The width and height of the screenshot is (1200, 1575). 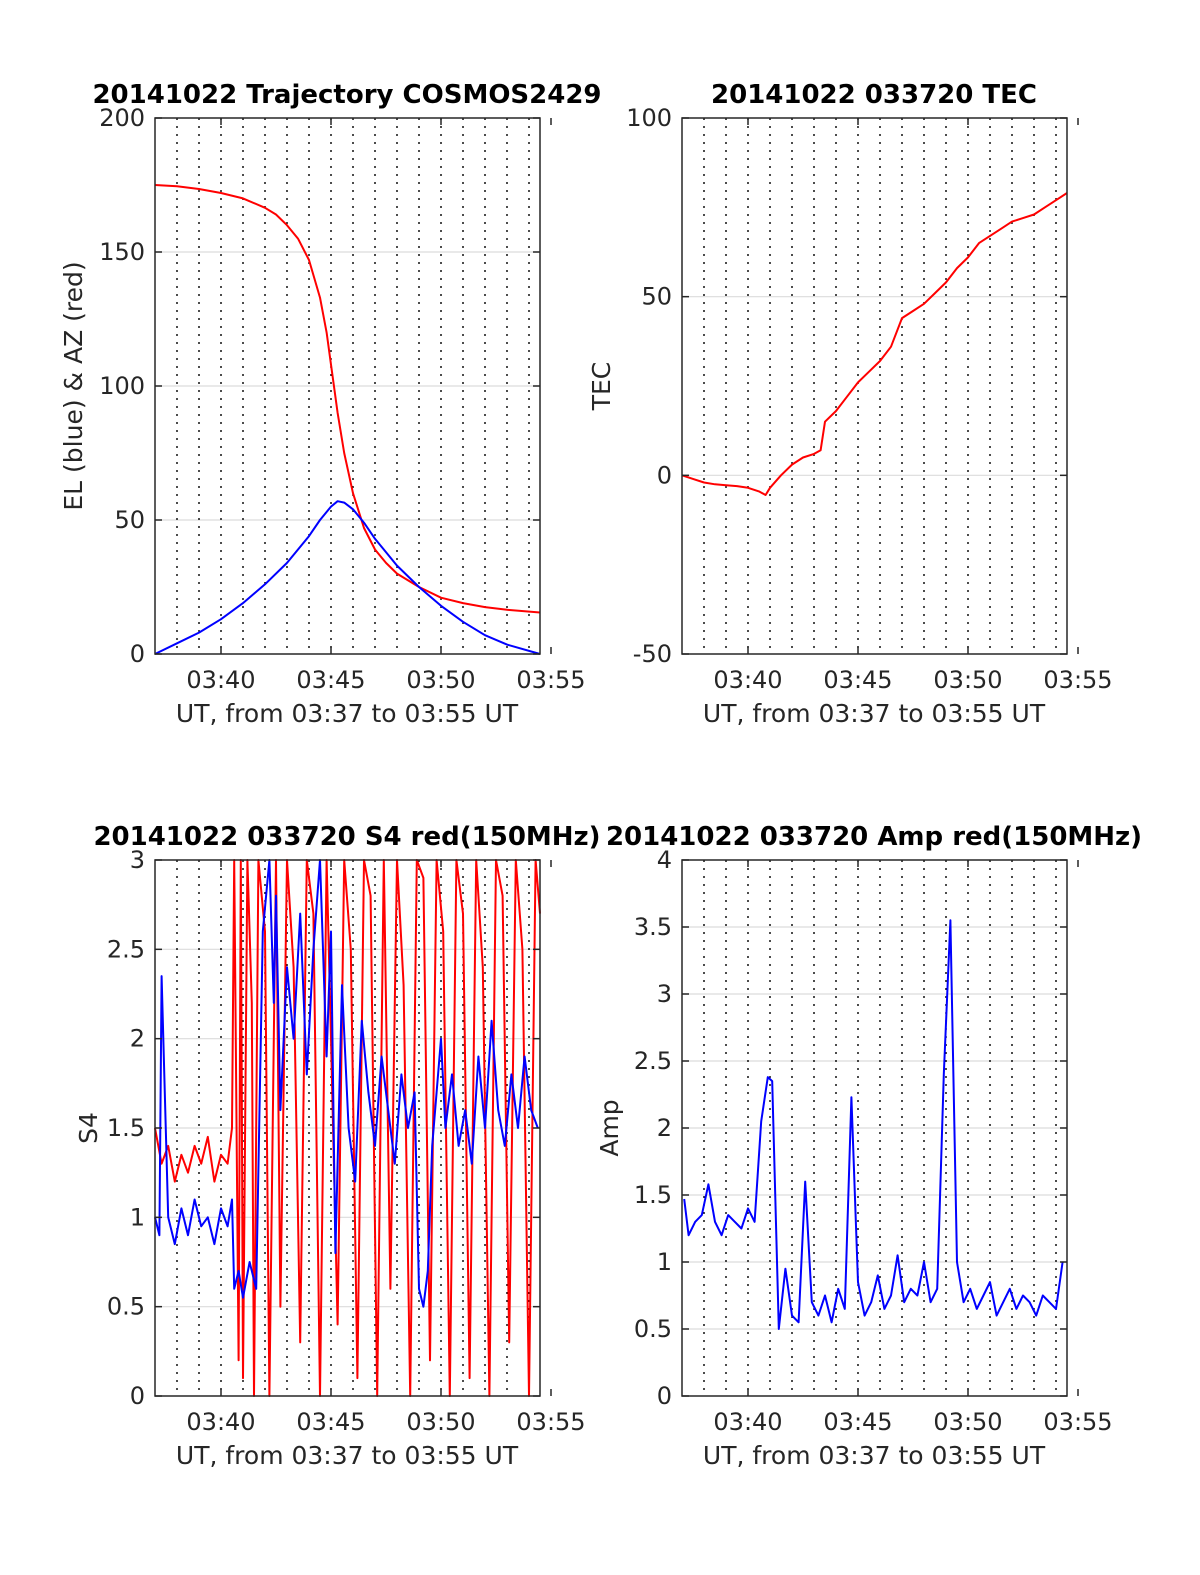 I want to click on p4-y-tick-label-1: 0.5, so click(x=653, y=1329).